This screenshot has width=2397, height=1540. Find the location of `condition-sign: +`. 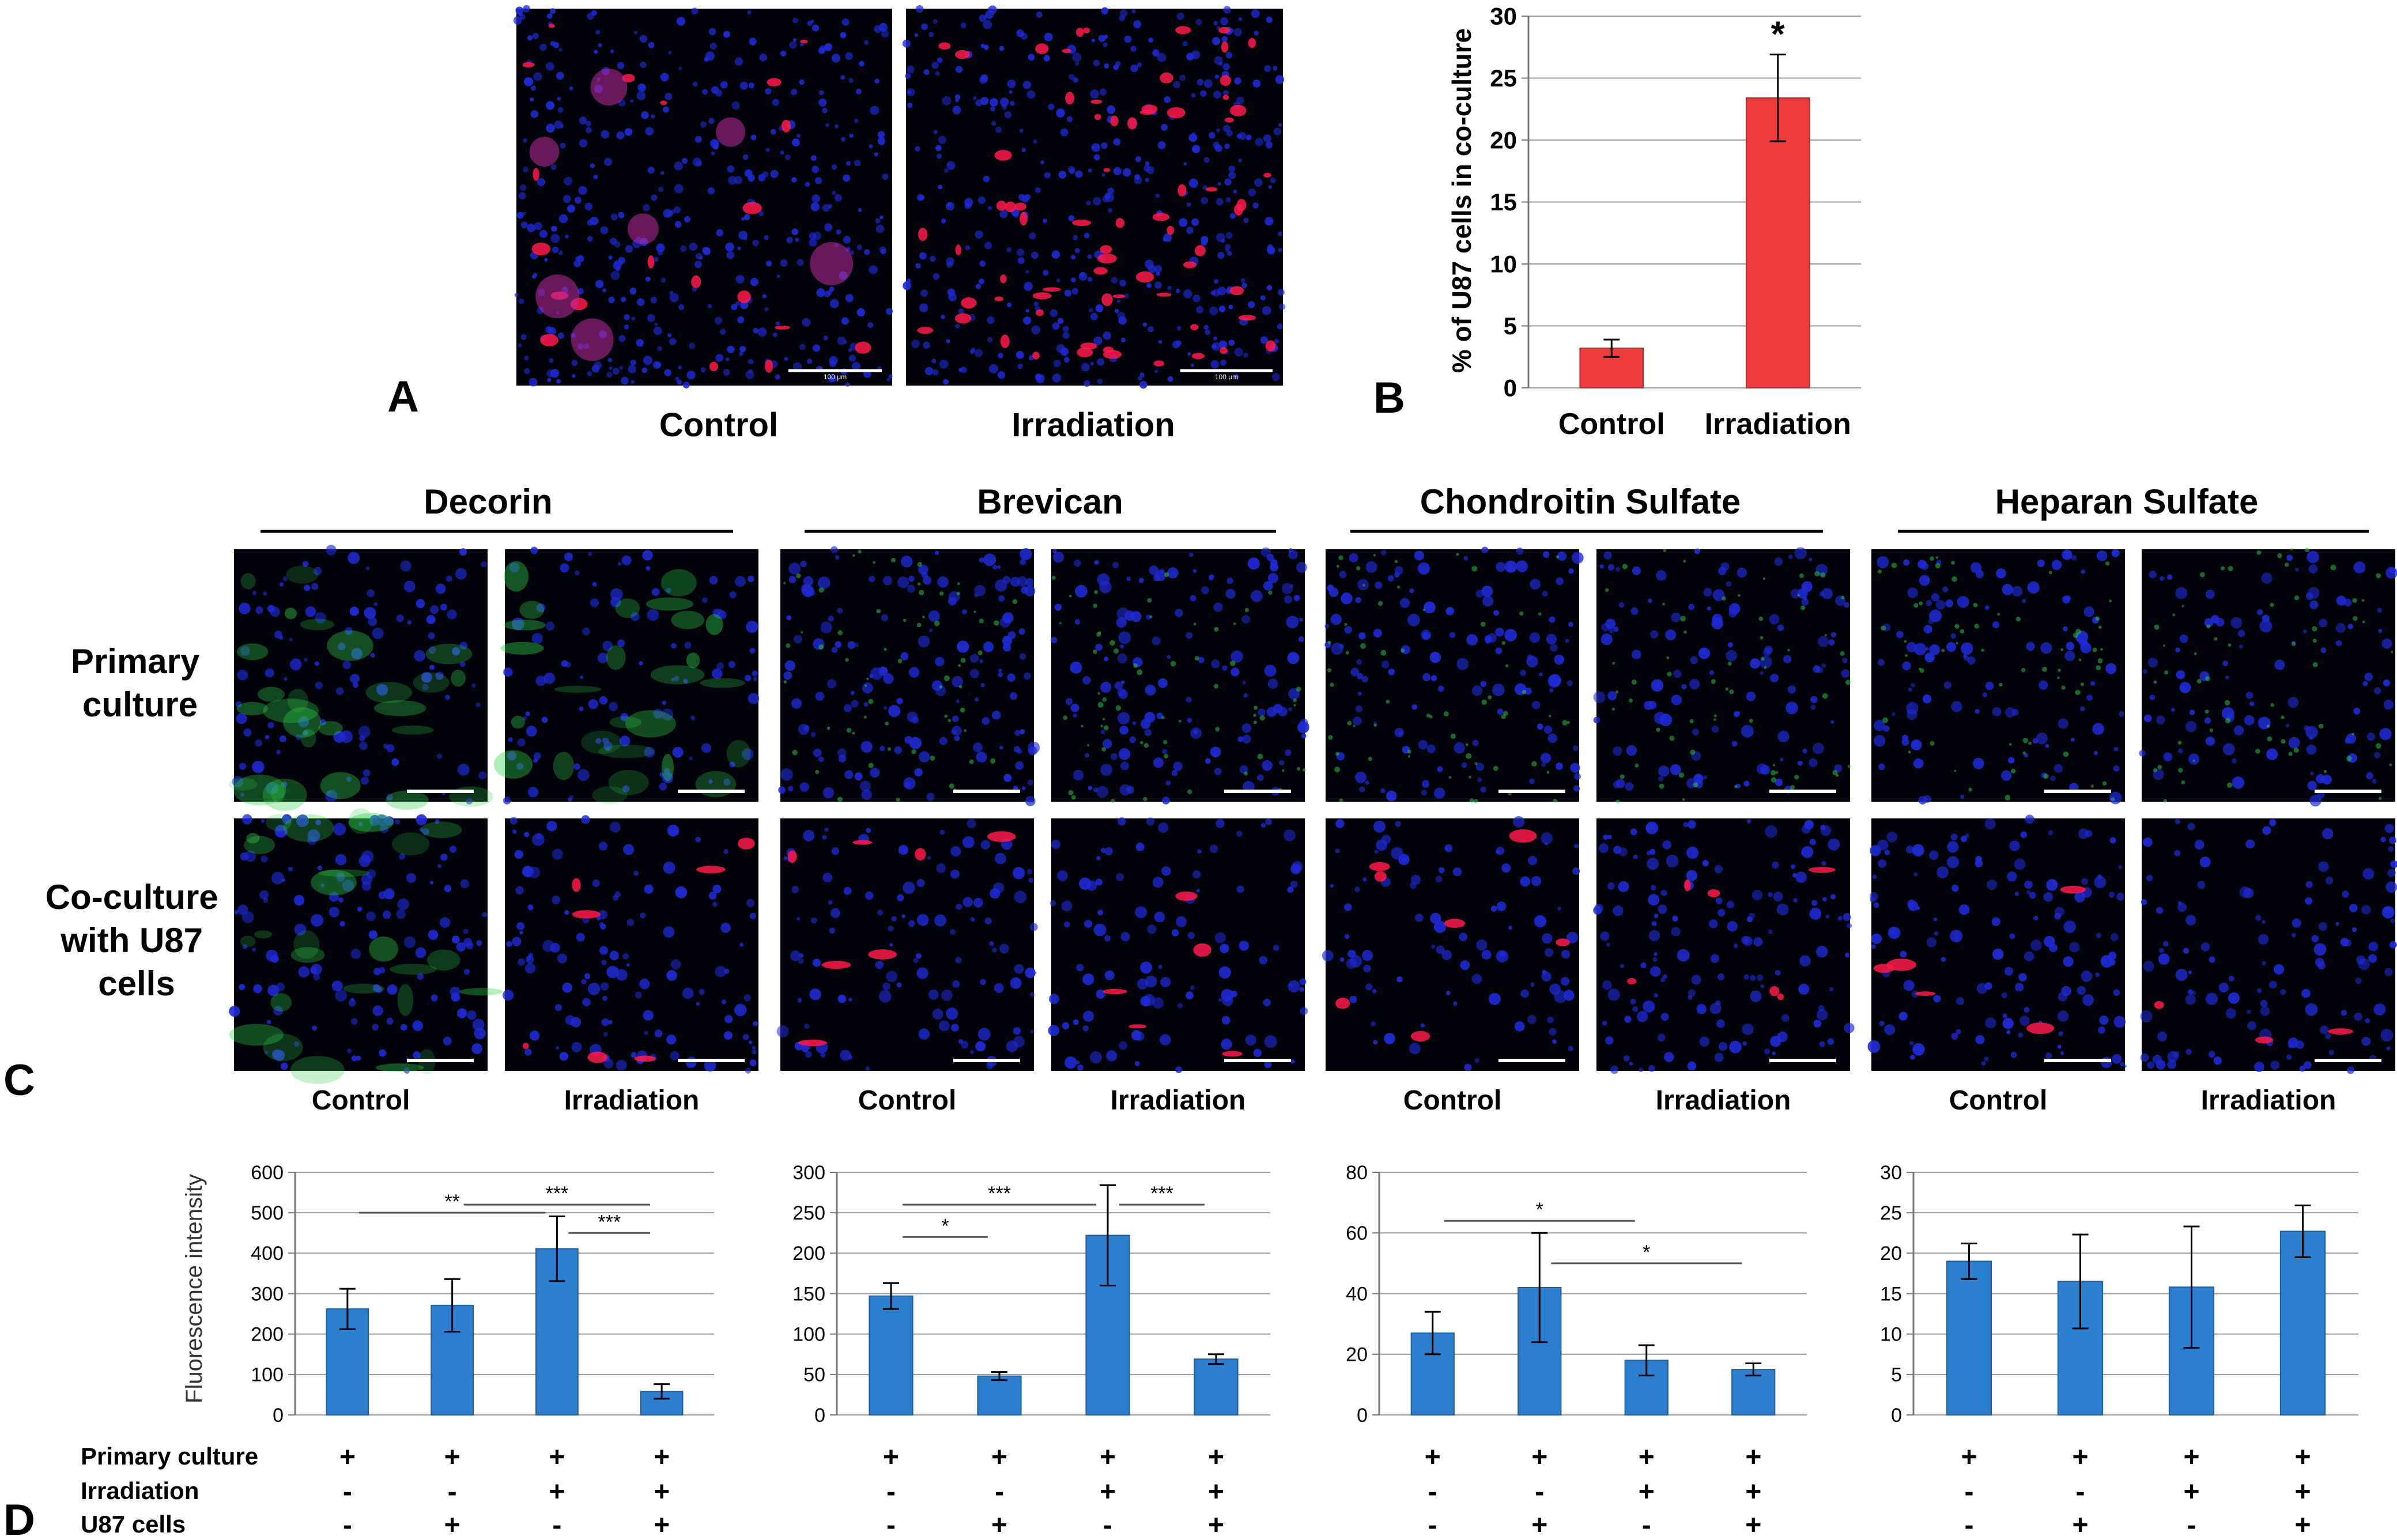

condition-sign: + is located at coordinates (1753, 1457).